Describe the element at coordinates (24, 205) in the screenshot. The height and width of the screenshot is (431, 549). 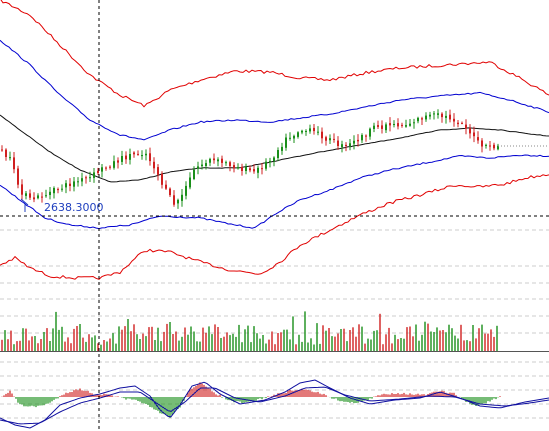
I see `crosshair-cursor-icon` at that location.